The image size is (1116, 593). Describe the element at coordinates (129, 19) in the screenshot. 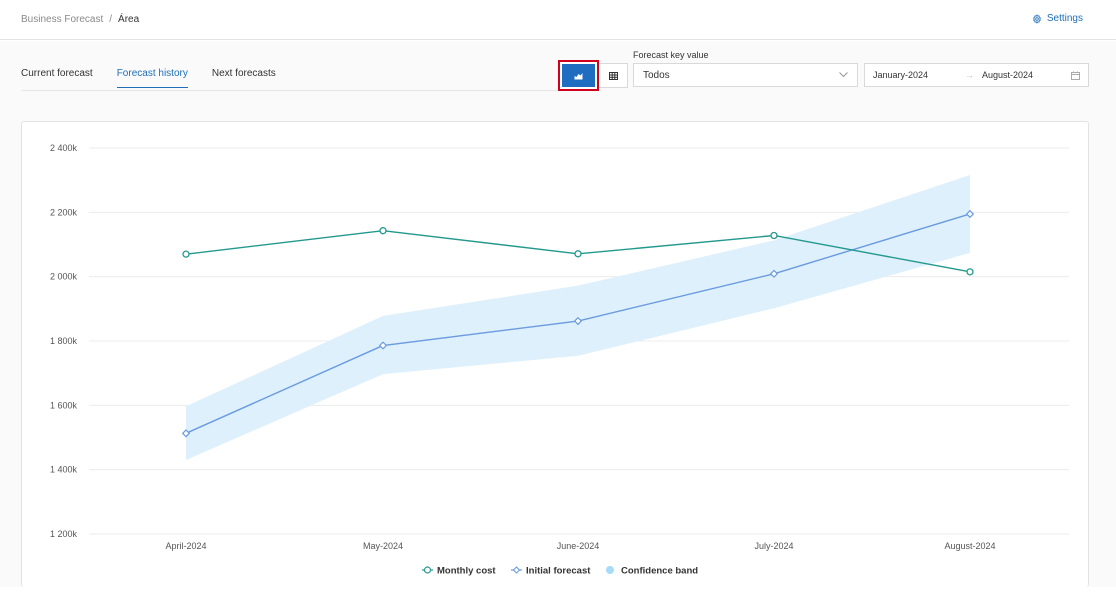

I see `breadcrumb-current: Área` at that location.